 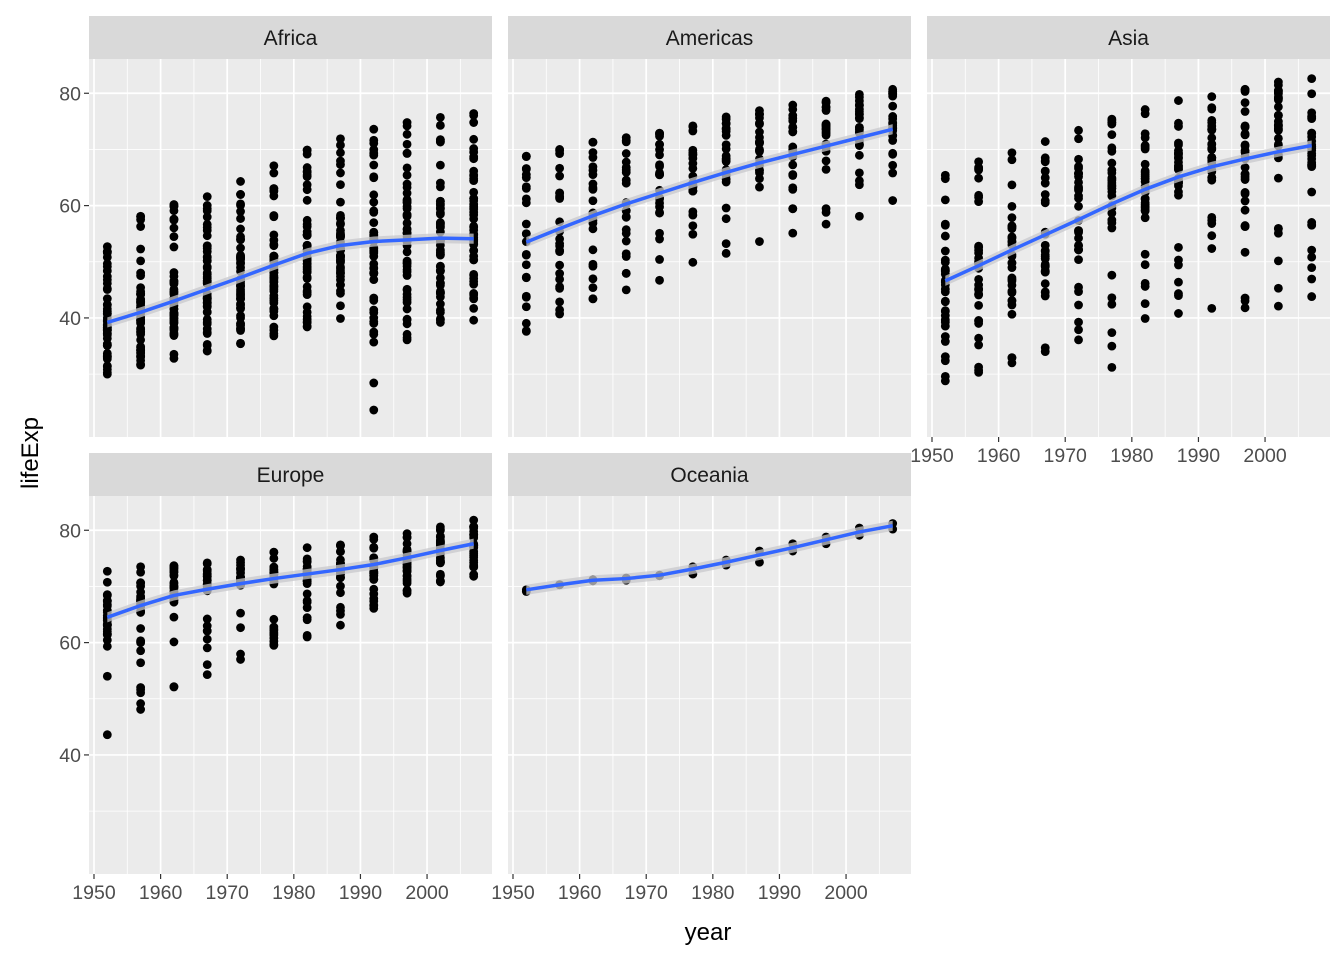 What do you see at coordinates (580, 893) in the screenshot?
I see `x-tick-label: 1960` at bounding box center [580, 893].